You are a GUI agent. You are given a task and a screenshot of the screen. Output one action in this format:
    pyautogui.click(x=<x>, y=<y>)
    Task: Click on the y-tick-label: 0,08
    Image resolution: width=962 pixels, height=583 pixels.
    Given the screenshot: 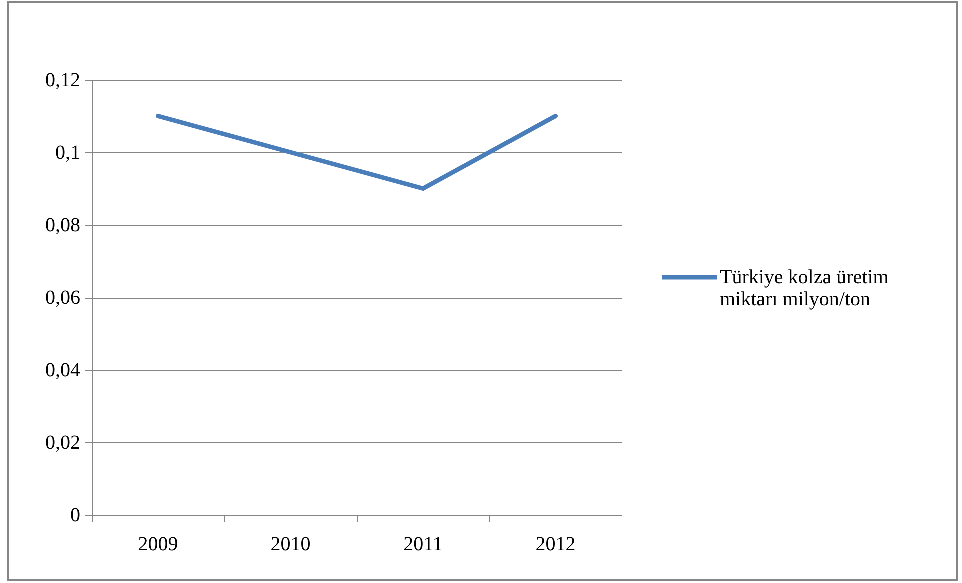 What is the action you would take?
    pyautogui.click(x=63, y=225)
    